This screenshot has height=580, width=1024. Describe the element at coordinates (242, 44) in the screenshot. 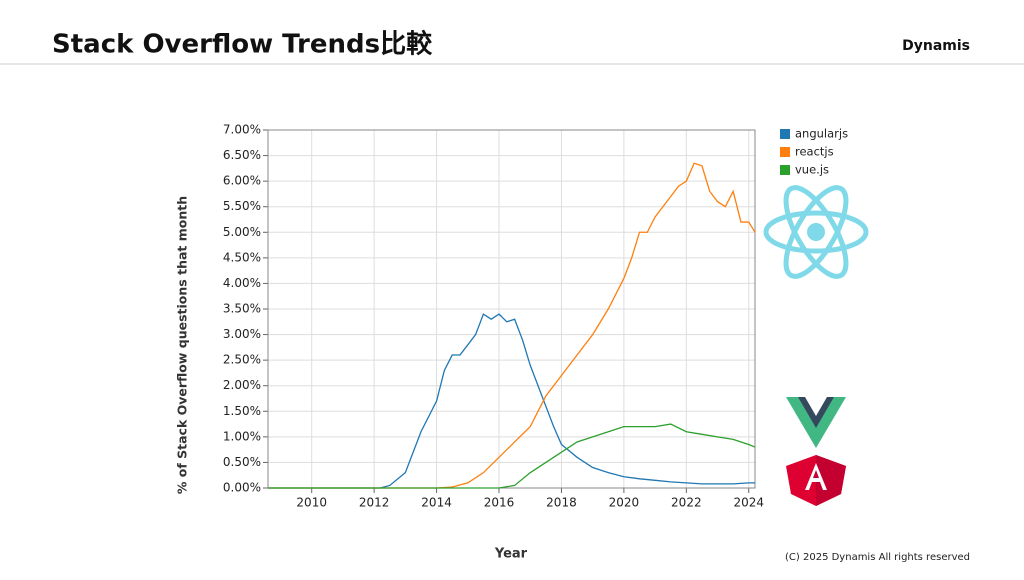

I see `slide-title: Stack Overflow Trends比較` at that location.